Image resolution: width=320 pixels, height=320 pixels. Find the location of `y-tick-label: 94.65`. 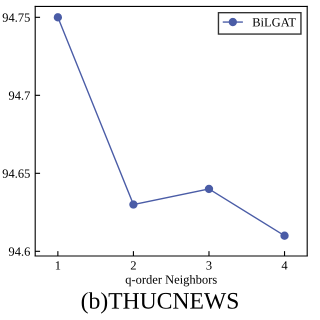

y-tick-label: 94.65 is located at coordinates (16, 173).